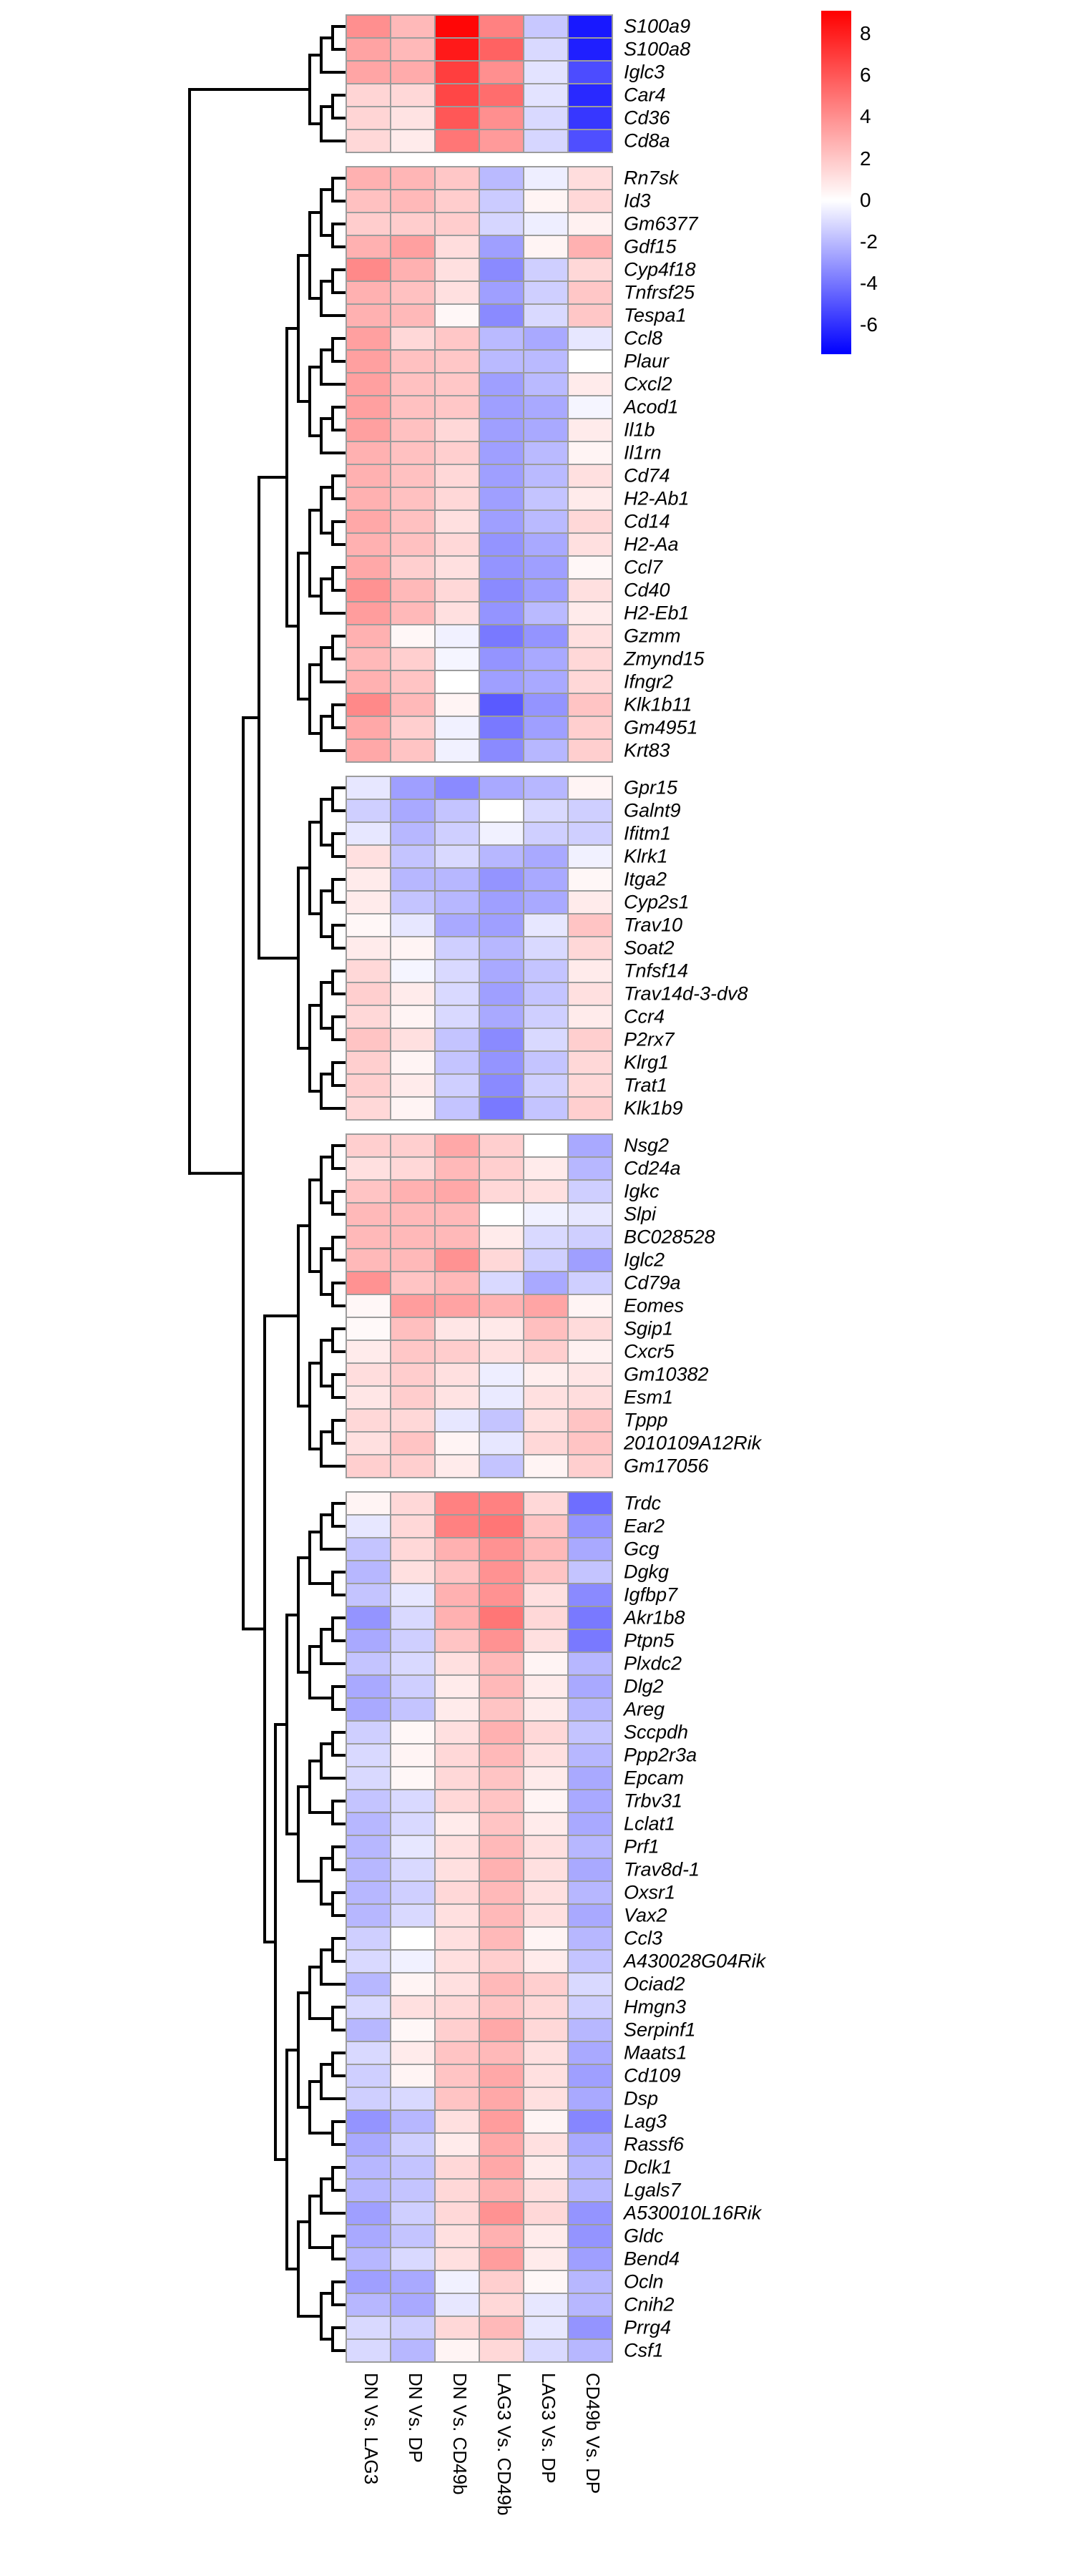 The width and height of the screenshot is (1073, 2576). Describe the element at coordinates (415, 2418) in the screenshot. I see `column-label: DN Vs. DP` at that location.